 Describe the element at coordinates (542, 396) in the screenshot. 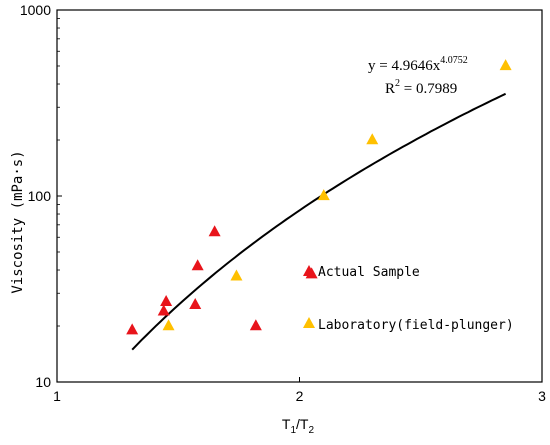

I see `x-tick-label: 3` at that location.